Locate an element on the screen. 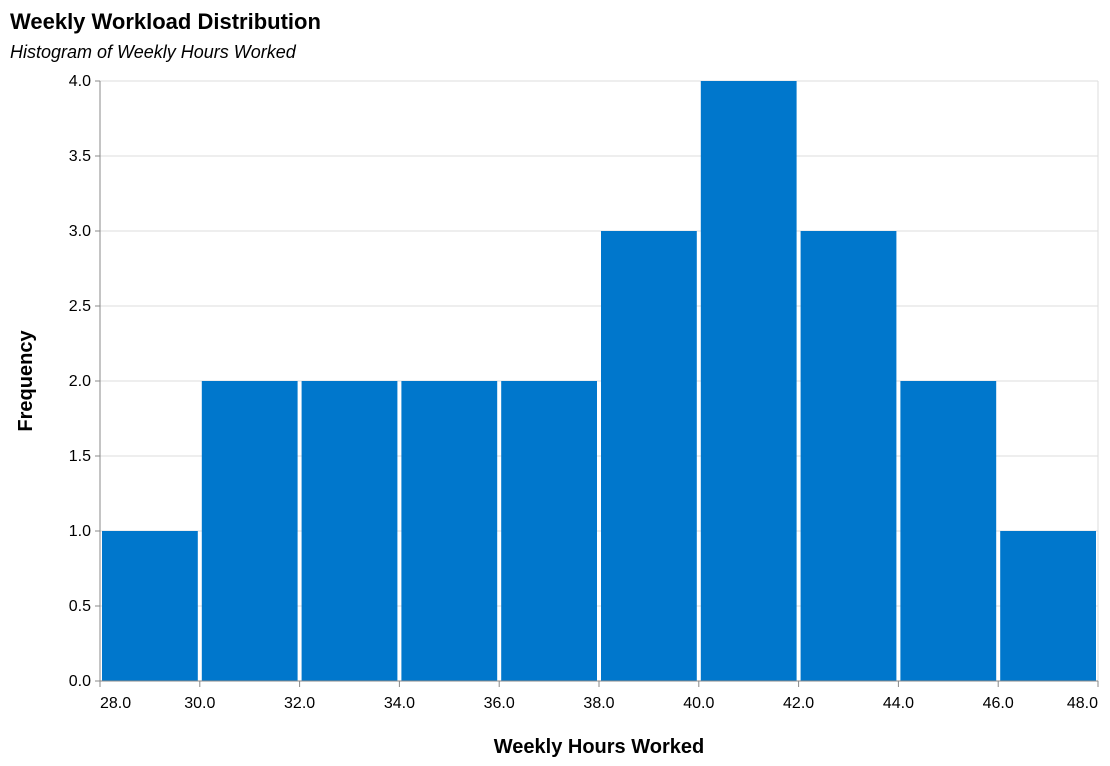  y-tick-label: 2.5 is located at coordinates (80, 306).